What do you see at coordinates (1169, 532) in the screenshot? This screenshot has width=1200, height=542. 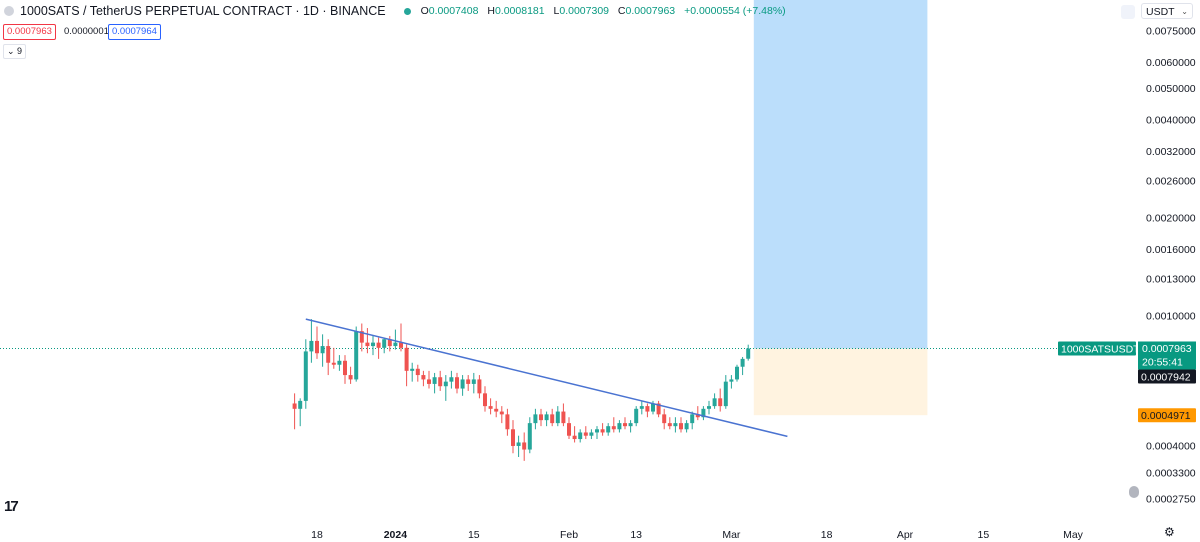 I see `settings-icon: ⚙` at bounding box center [1169, 532].